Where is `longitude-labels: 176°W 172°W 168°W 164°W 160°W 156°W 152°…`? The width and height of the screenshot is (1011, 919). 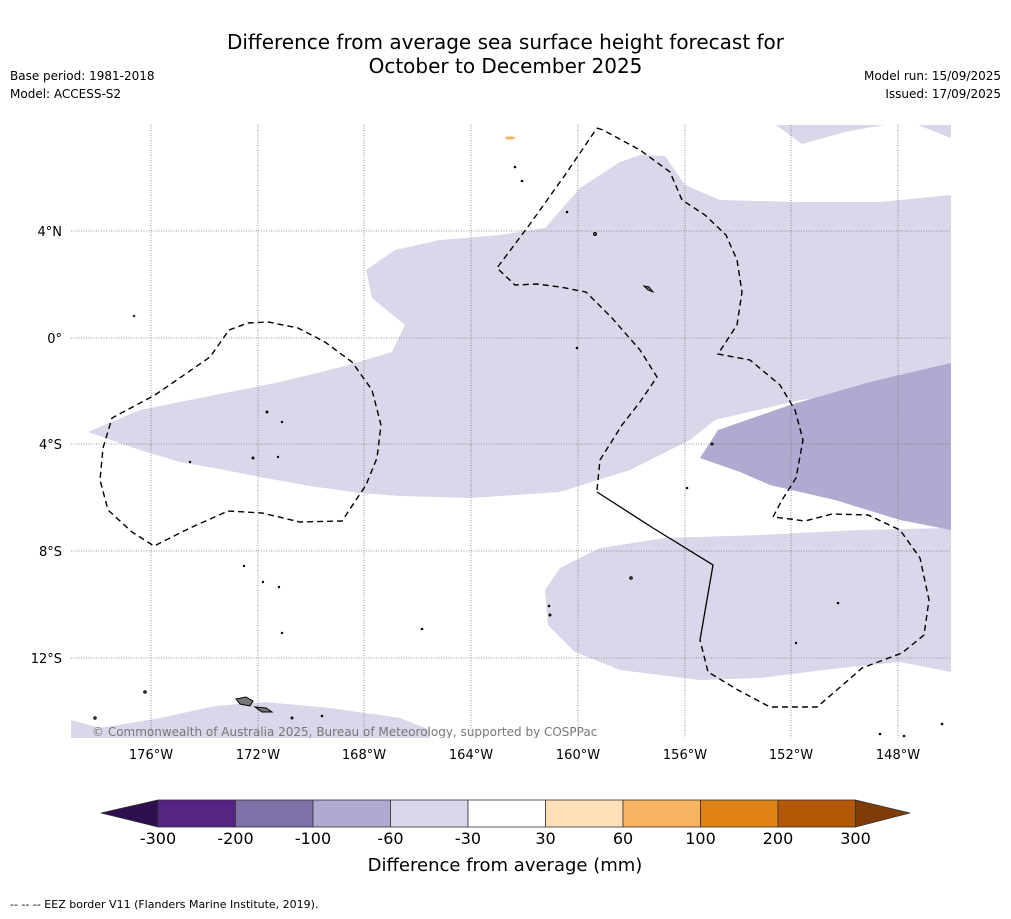 longitude-labels: 176°W 172°W 168°W 164°W 160°W 156°W 152°… is located at coordinates (524, 755).